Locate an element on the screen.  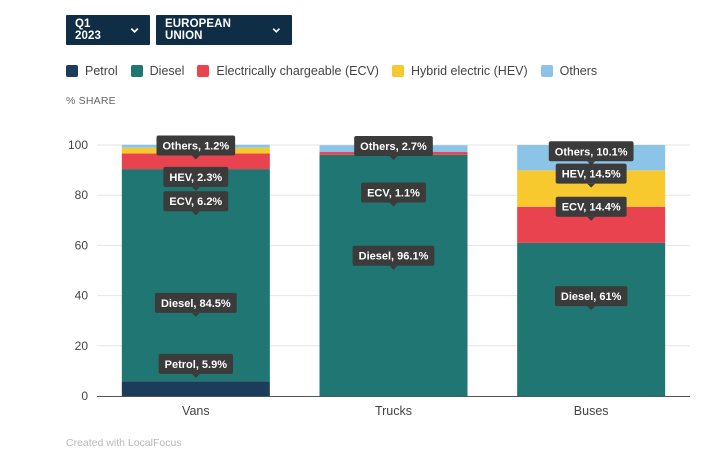
data-label: HEV, 2.3% is located at coordinates (195, 178).